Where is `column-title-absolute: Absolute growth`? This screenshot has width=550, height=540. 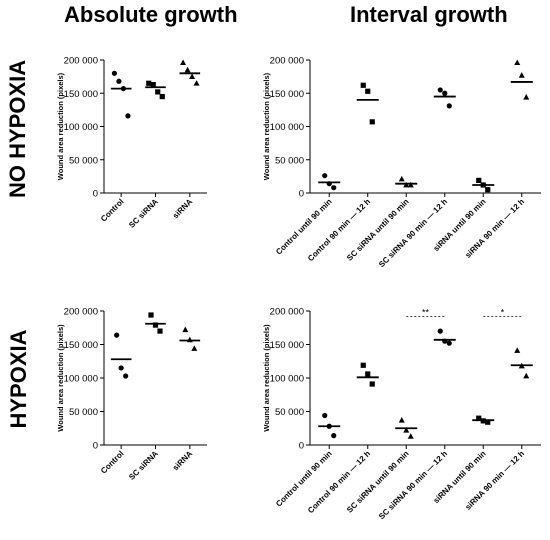
column-title-absolute: Absolute growth is located at coordinates (151, 14).